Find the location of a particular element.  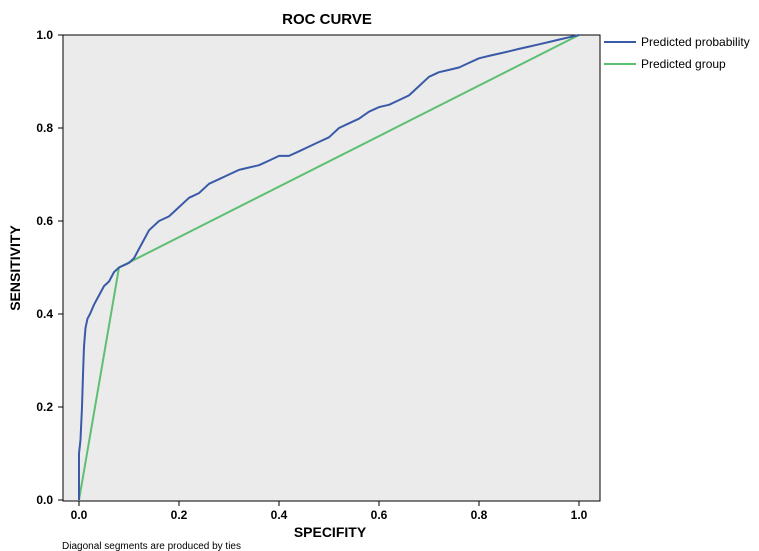

y-axis-title: SENSITIVITY is located at coordinates (15, 268).